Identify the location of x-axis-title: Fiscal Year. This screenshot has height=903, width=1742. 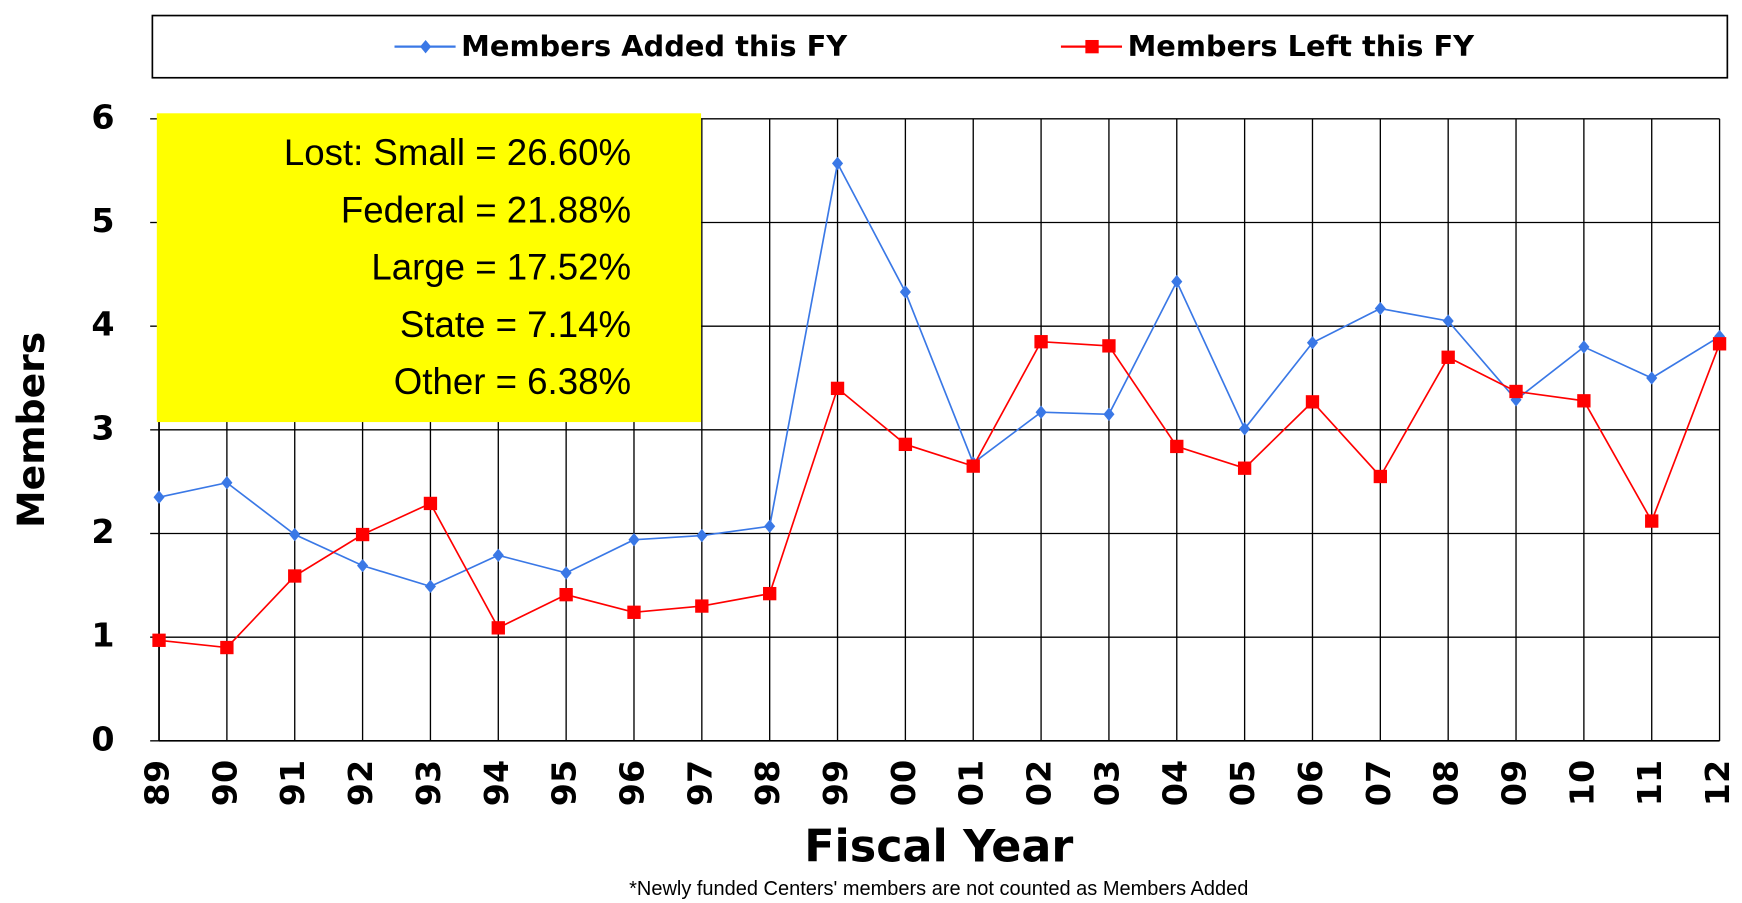
(938, 847).